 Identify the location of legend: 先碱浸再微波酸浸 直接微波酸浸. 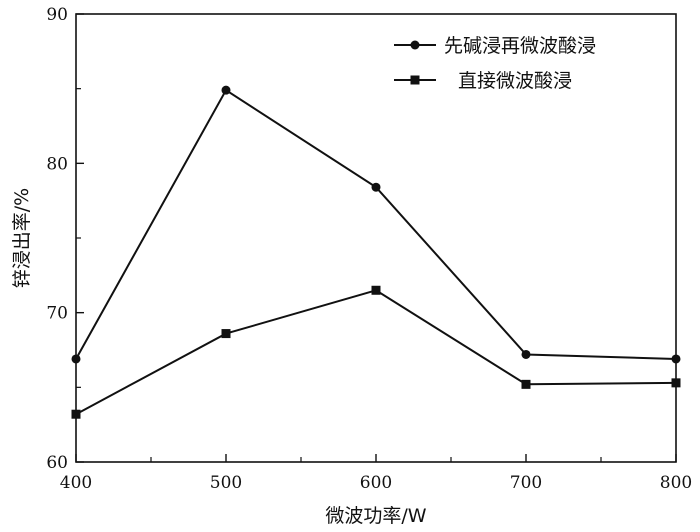
(495, 63).